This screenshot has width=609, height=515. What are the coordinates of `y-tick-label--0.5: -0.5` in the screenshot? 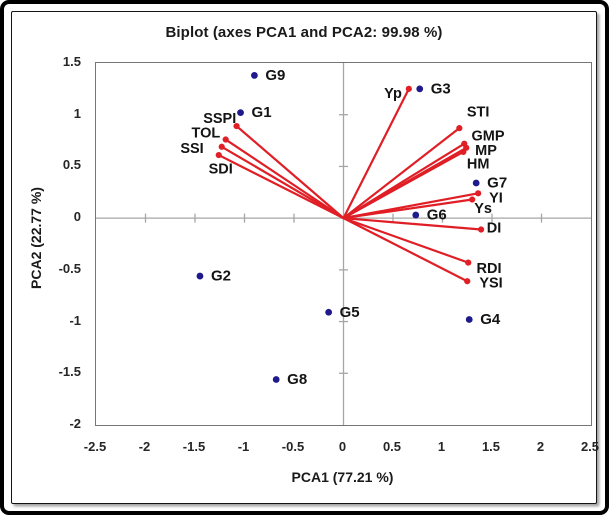 It's located at (69, 268).